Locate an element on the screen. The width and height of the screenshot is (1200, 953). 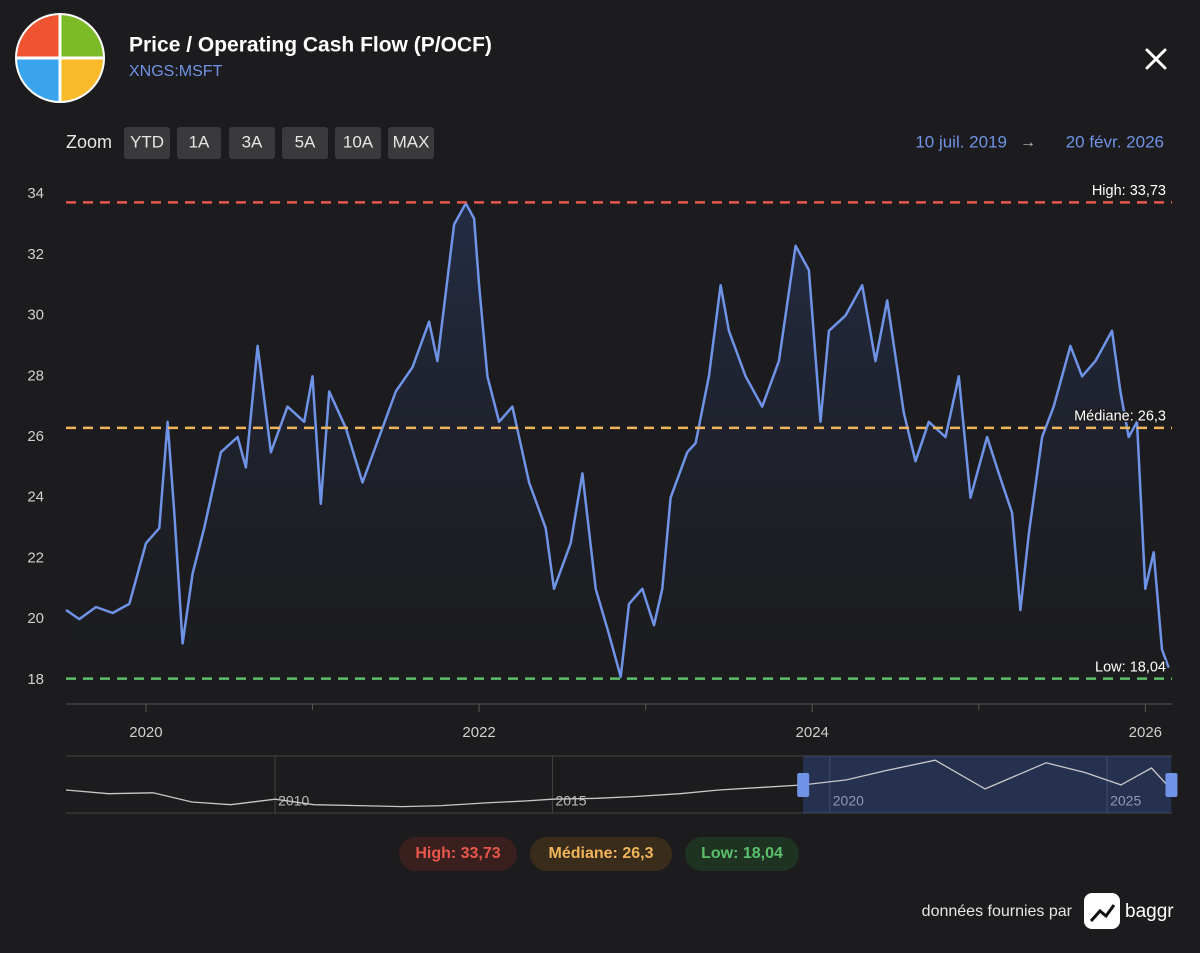
x-tick-label: 2022 is located at coordinates (478, 732).